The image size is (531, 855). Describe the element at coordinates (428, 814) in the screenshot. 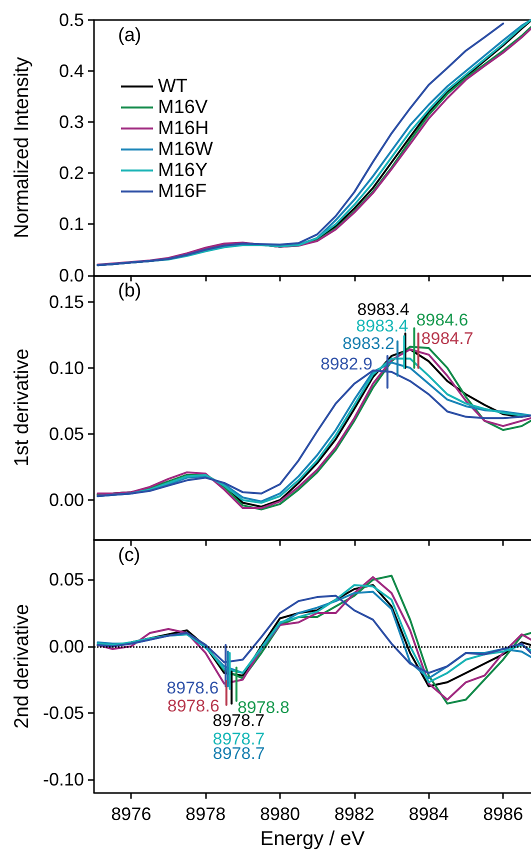

I see `x-tick-label: 8984` at that location.